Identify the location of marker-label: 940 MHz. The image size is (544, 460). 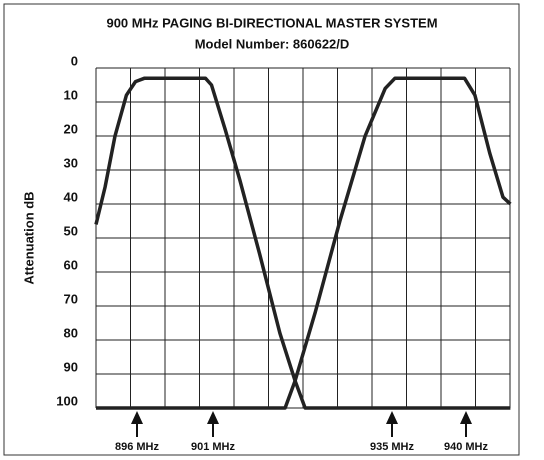
(466, 447).